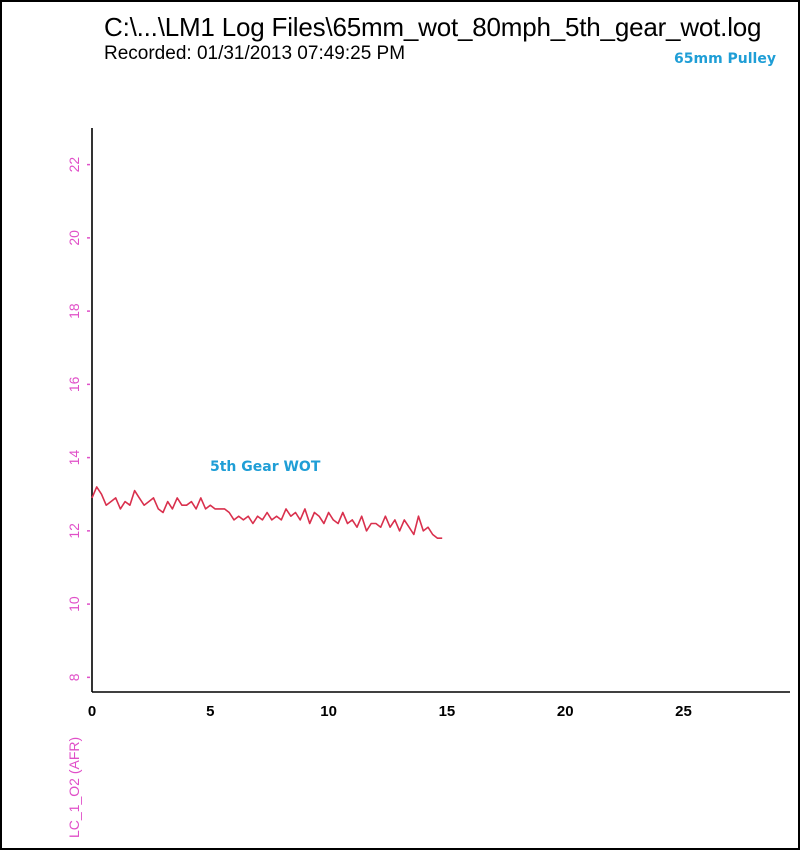  Describe the element at coordinates (565, 711) in the screenshot. I see `x-tick-label: 20` at that location.